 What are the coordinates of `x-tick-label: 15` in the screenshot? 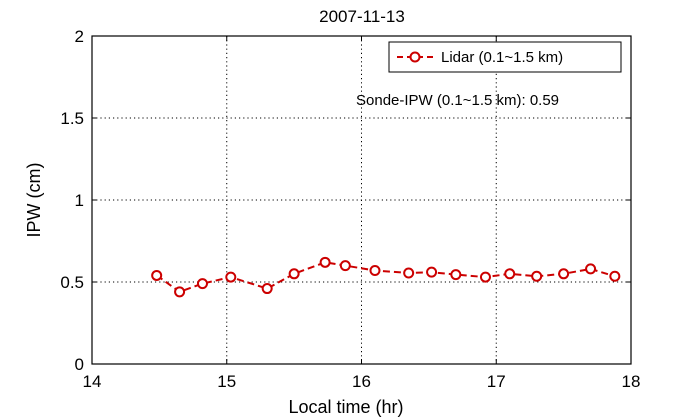 It's located at (226, 381).